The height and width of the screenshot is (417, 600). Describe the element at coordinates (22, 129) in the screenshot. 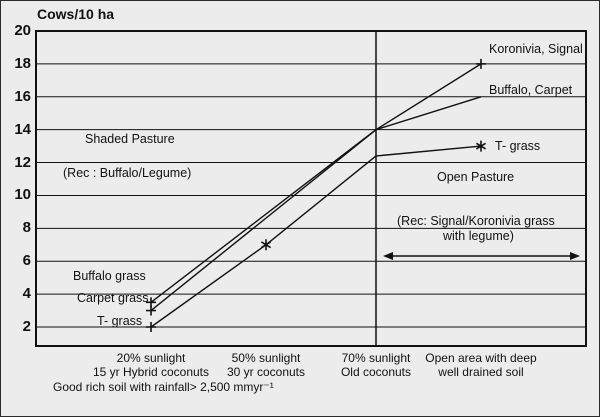

I see `y-tick-label: 14` at that location.